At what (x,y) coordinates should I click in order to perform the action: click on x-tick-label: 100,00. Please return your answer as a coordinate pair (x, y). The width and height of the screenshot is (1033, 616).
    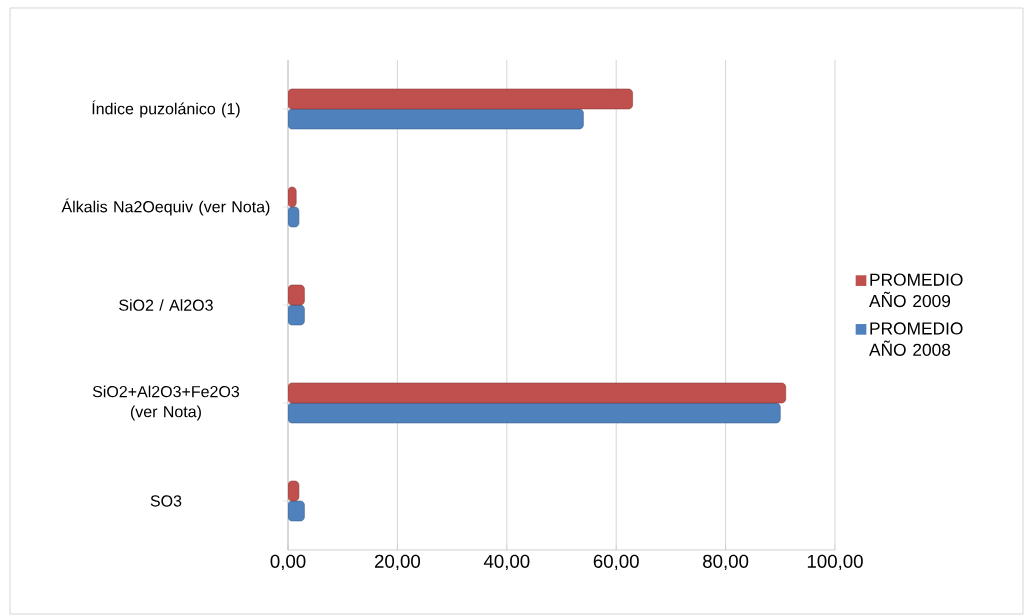
    Looking at the image, I should click on (835, 562).